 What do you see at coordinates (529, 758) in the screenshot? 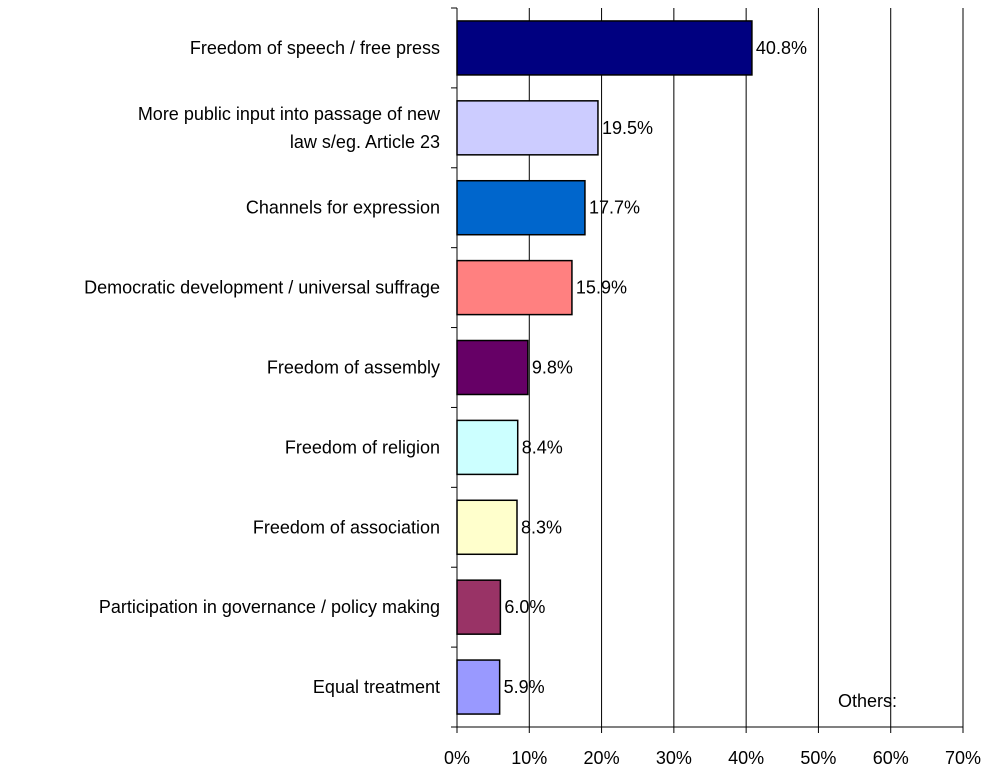
I see `x-tick-label: 10%` at bounding box center [529, 758].